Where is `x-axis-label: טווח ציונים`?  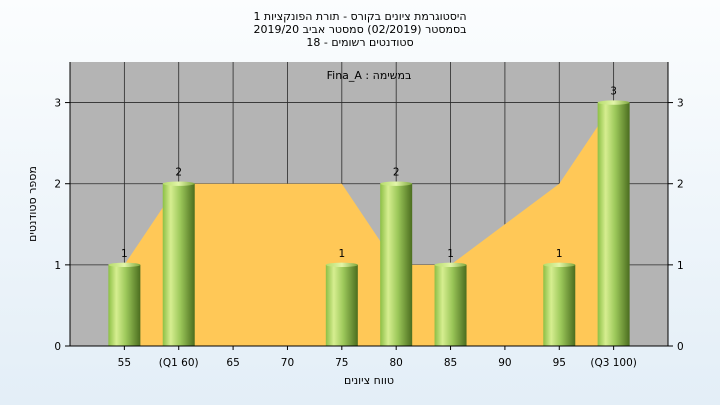
x-axis-label: טווח ציונים is located at coordinates (369, 380).